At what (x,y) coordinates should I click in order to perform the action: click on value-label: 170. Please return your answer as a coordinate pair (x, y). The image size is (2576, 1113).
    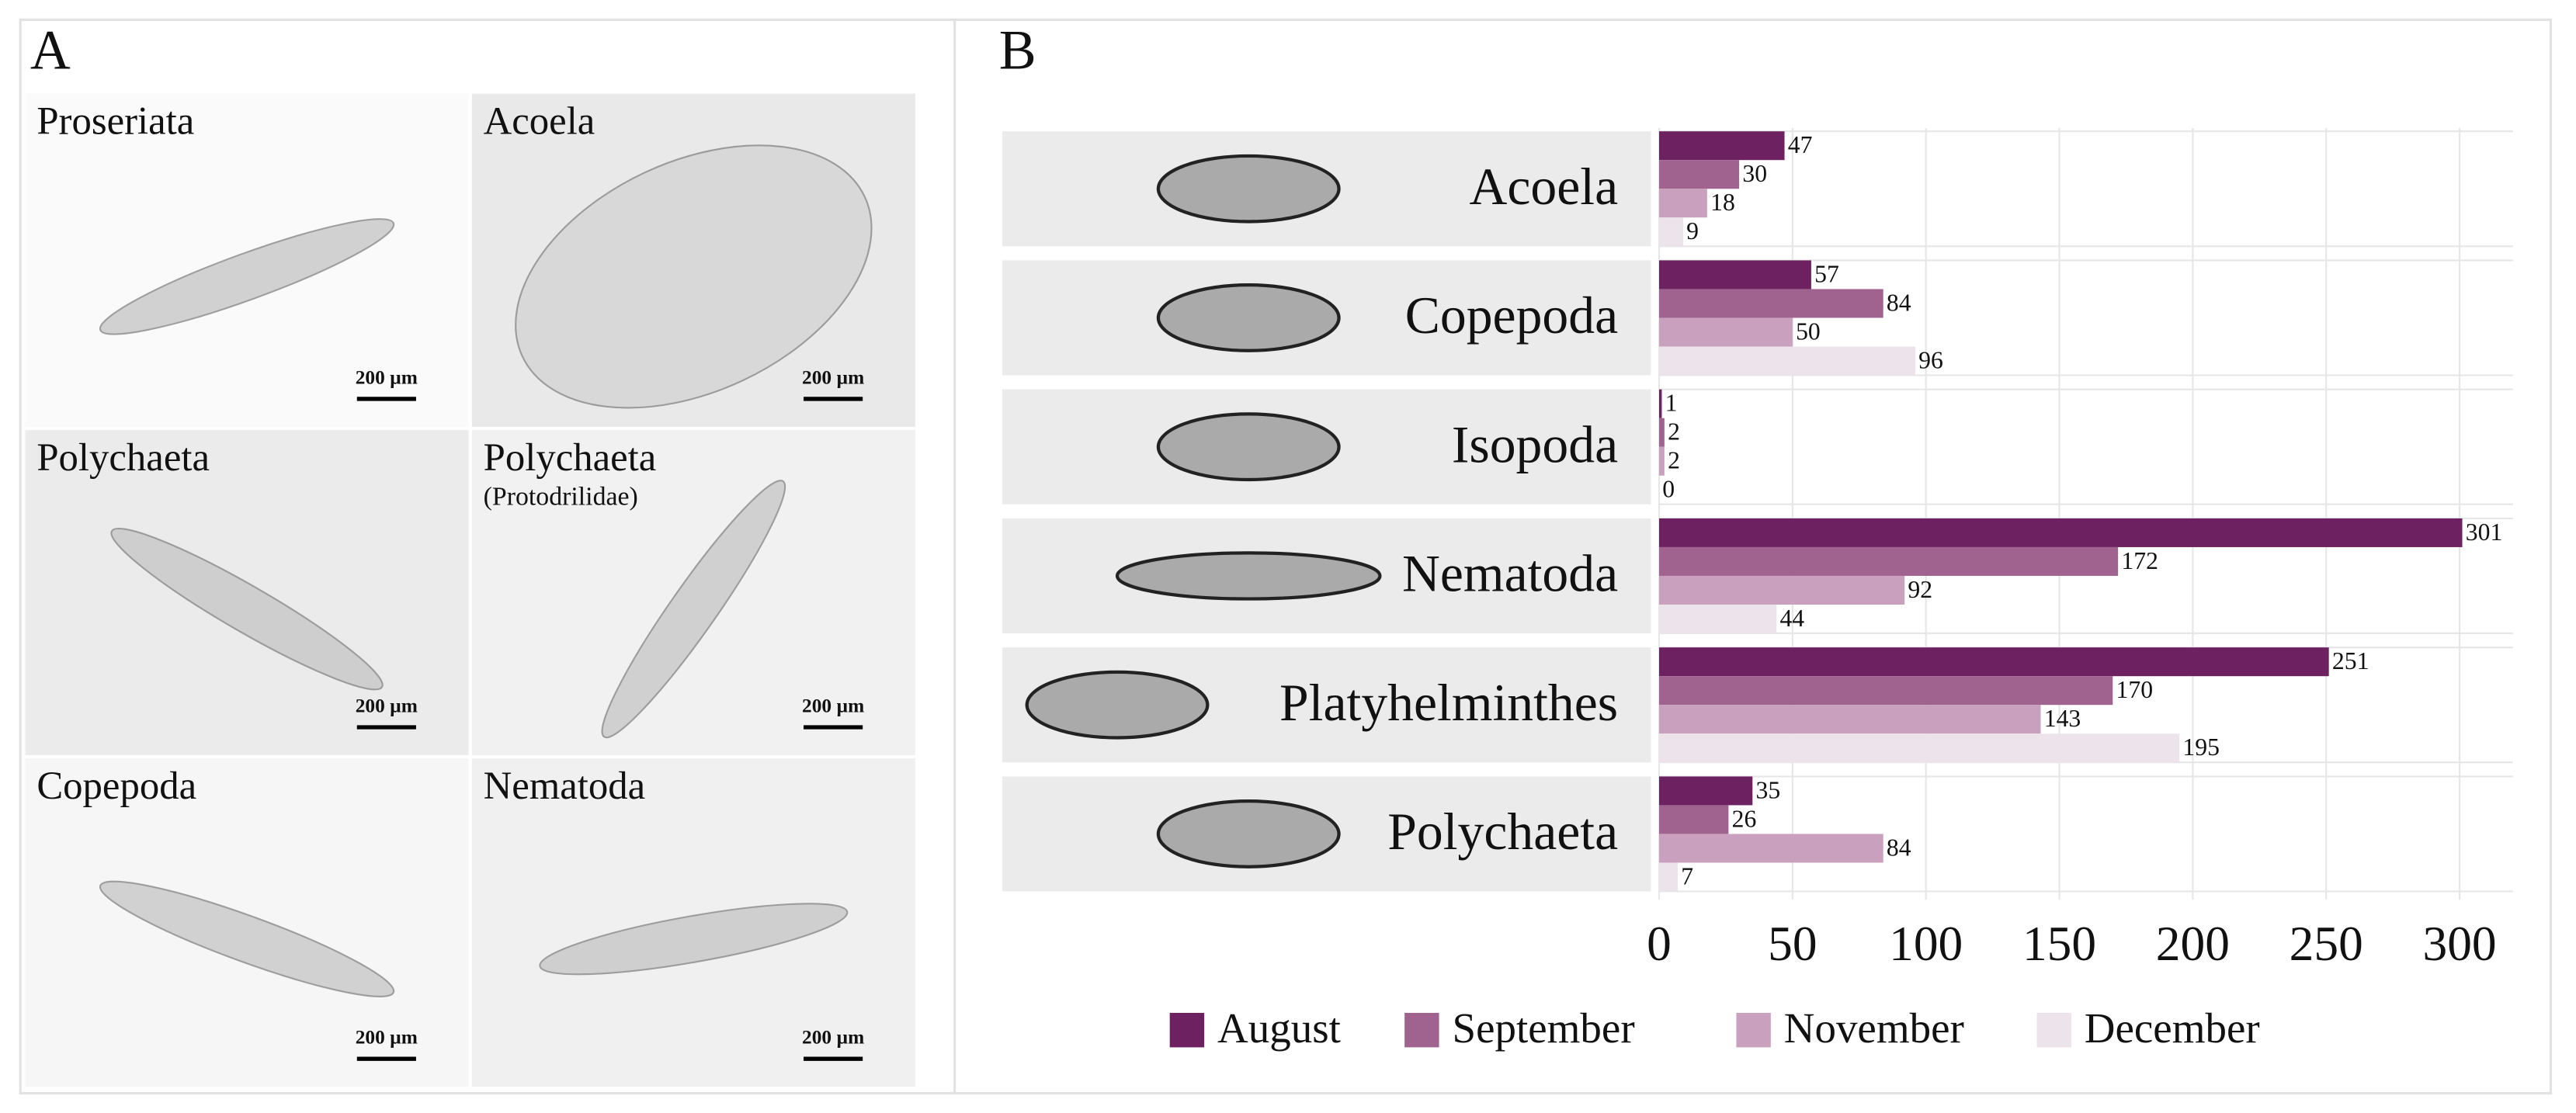
    Looking at the image, I should click on (2135, 689).